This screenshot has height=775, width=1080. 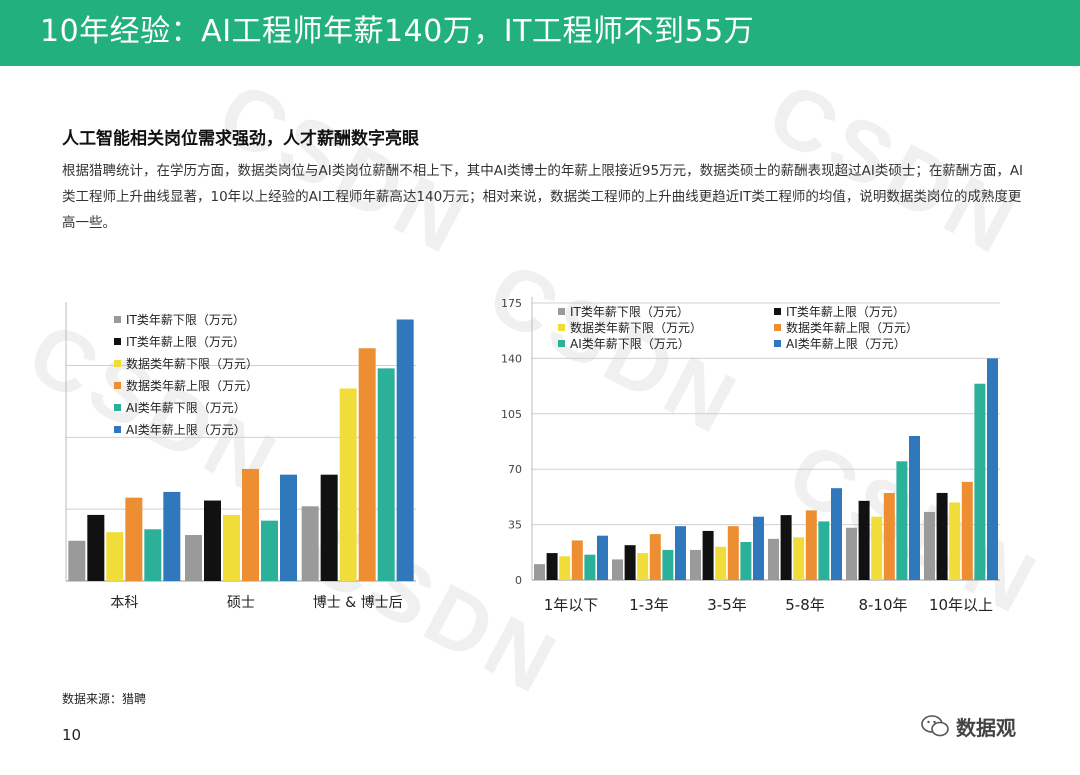 I want to click on section-title: 人工智能相关岗位需求强劲，人才薪酬数字亮眼, so click(x=240, y=139).